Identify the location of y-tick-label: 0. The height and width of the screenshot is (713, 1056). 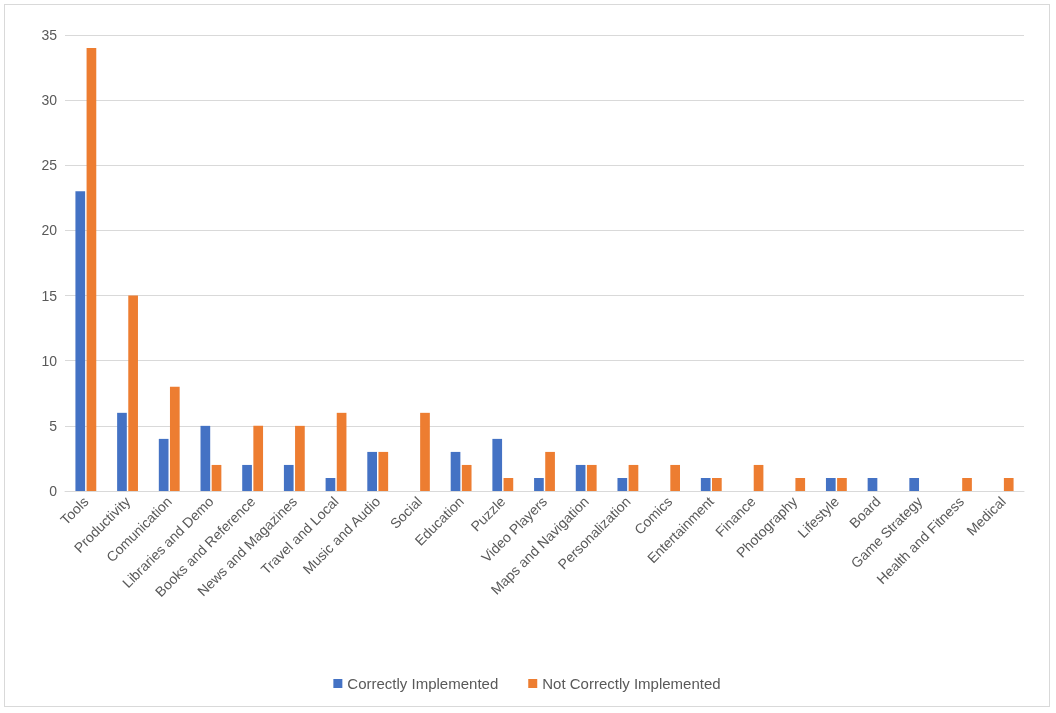
(53, 491).